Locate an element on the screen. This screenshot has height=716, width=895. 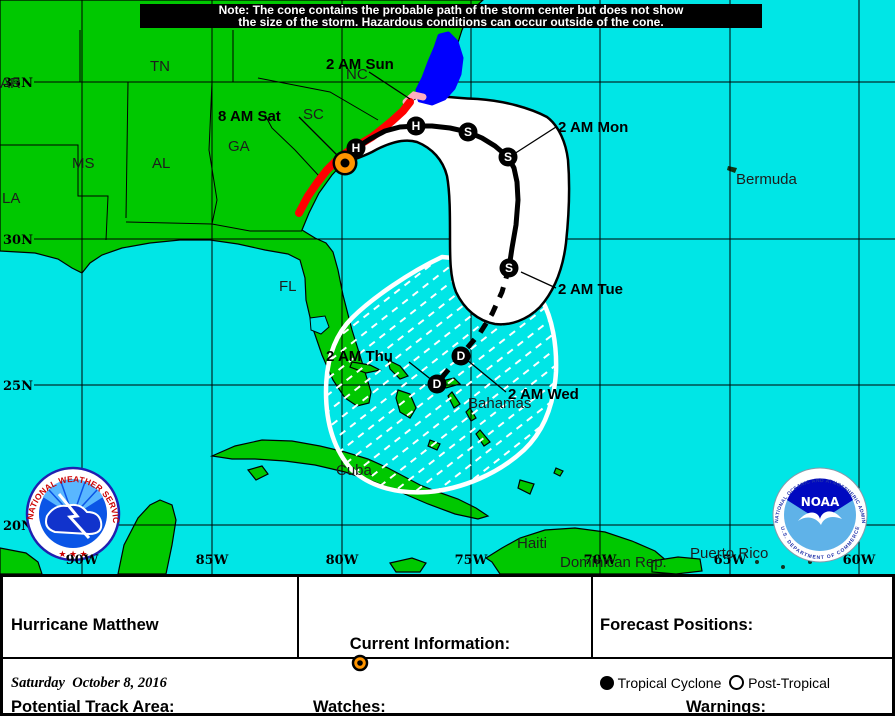
place-label-dominican-rep-: Dominican Rep. is located at coordinates (613, 562).